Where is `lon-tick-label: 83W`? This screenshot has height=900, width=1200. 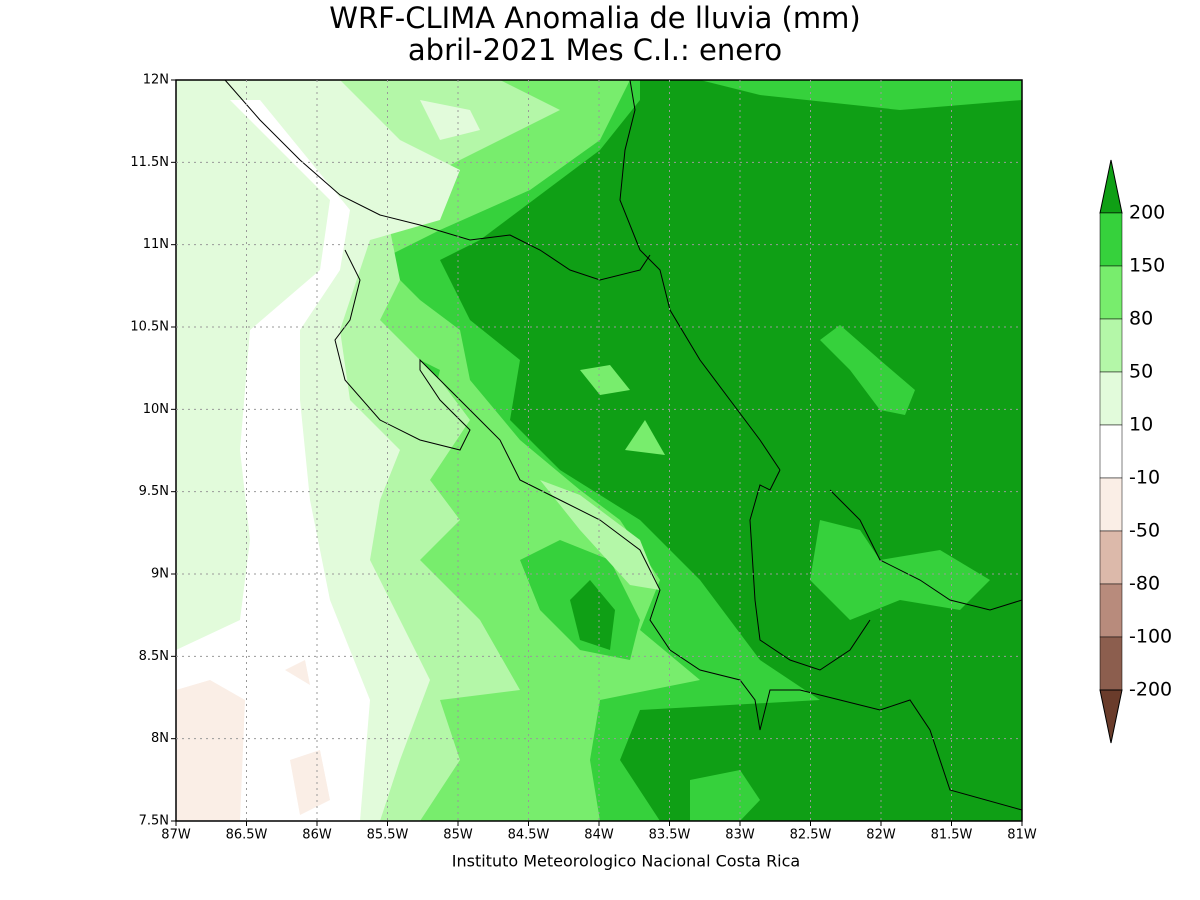 lon-tick-label: 83W is located at coordinates (740, 835).